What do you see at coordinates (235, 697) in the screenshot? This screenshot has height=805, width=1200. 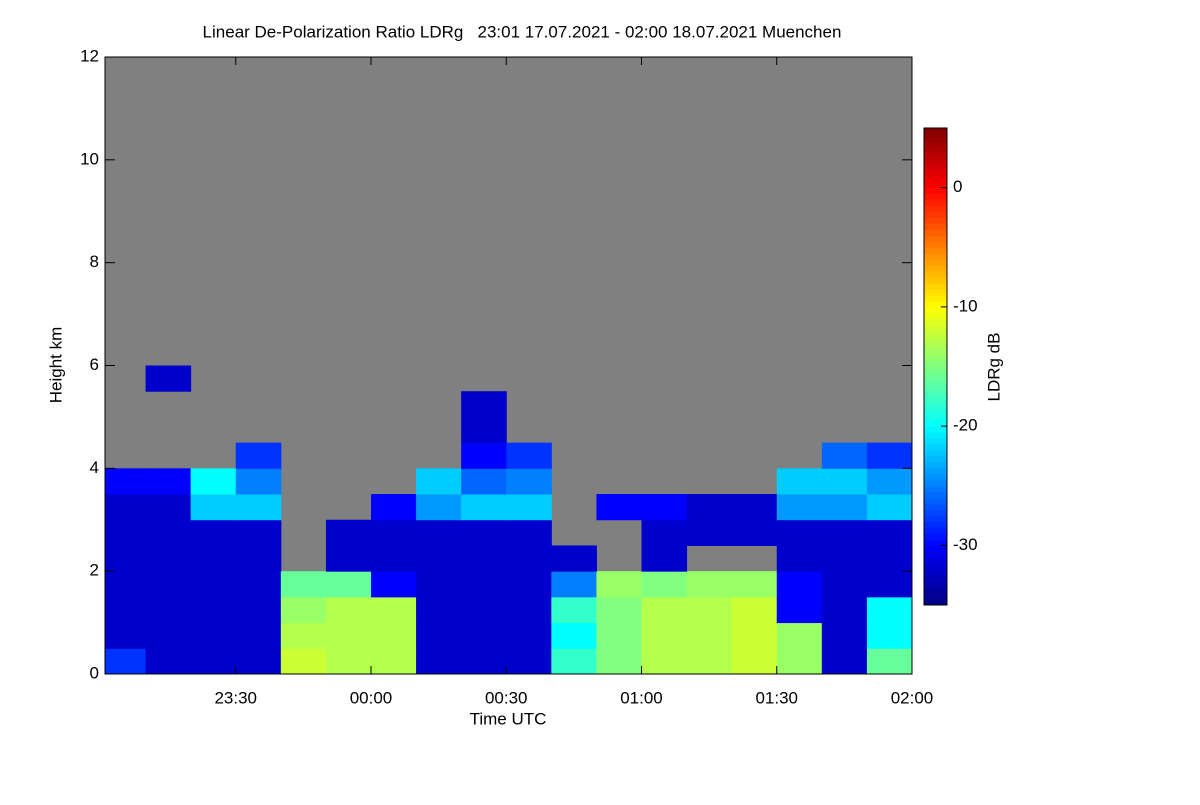 I see `x-tick-label: 23:30` at bounding box center [235, 697].